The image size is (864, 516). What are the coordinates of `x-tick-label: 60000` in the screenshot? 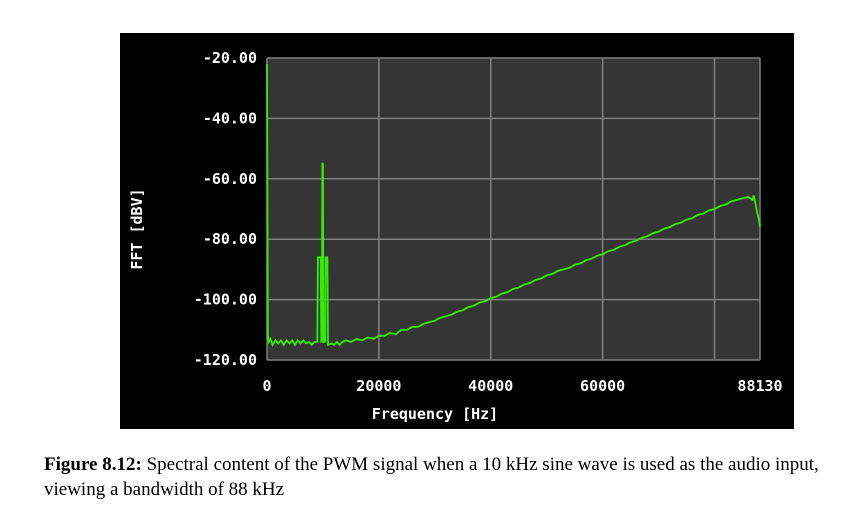 It's located at (602, 386).